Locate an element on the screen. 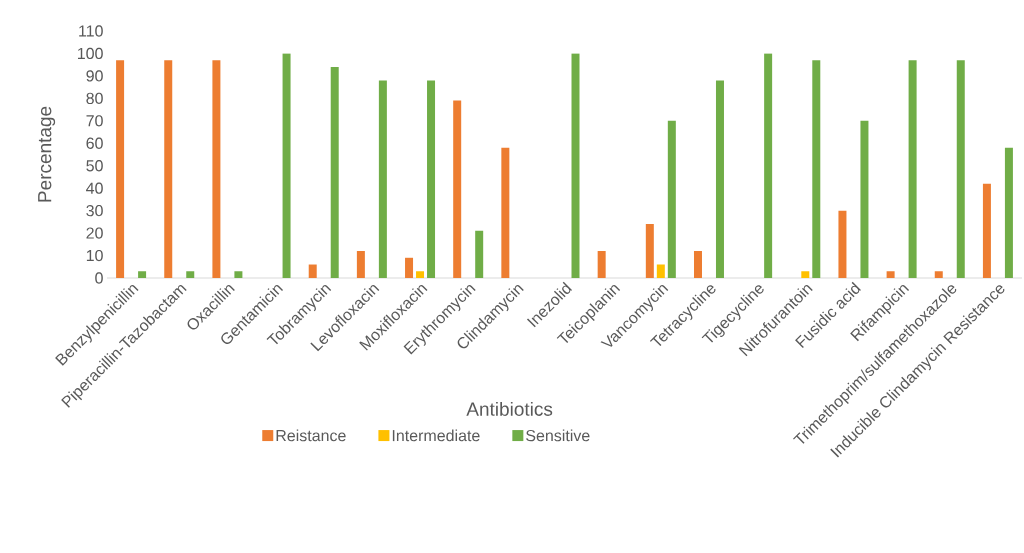 This screenshot has width=1024, height=553. y-tick-label: 20 is located at coordinates (94, 233).